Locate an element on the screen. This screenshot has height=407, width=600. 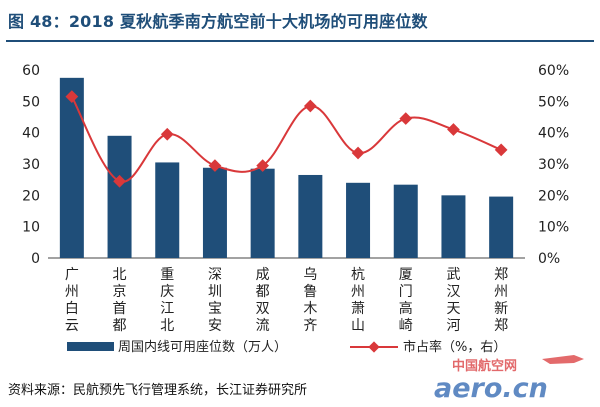
x-tick-label-char: 厦 is located at coordinates (406, 275).